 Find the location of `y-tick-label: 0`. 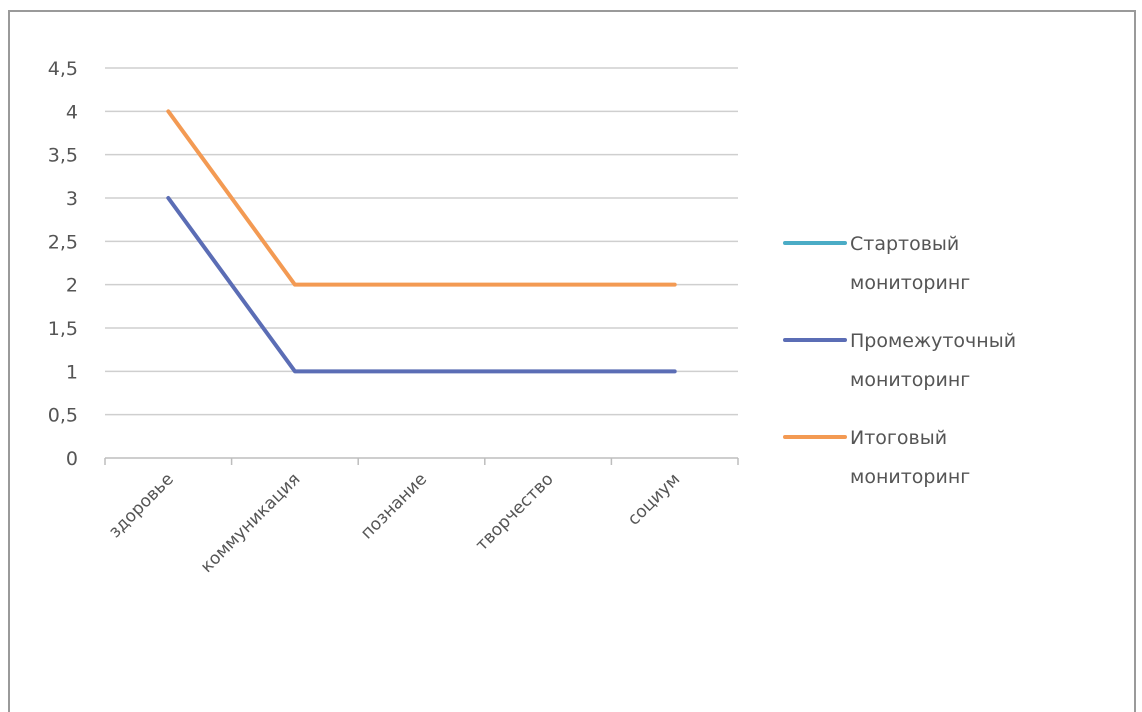

y-tick-label: 0 is located at coordinates (72, 459).